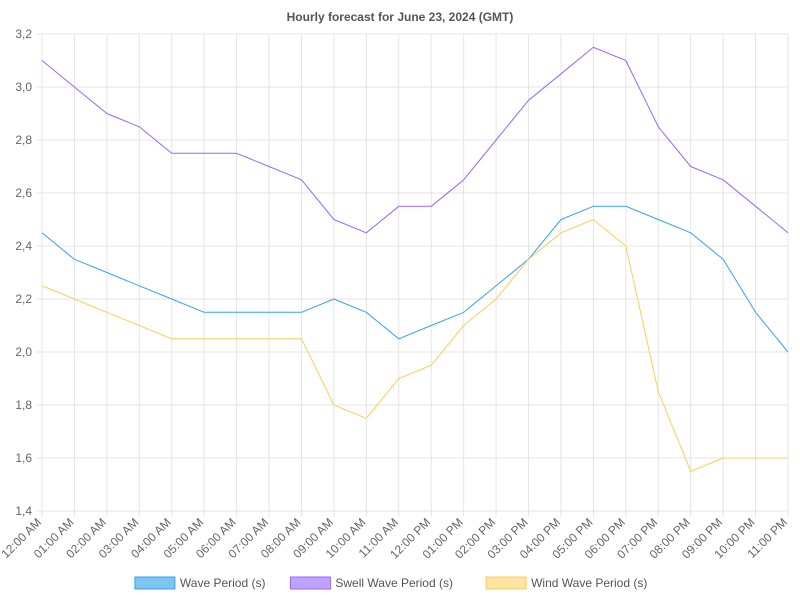 Image resolution: width=800 pixels, height=605 pixels. I want to click on y-tick-label: 2,4, so click(23, 246).